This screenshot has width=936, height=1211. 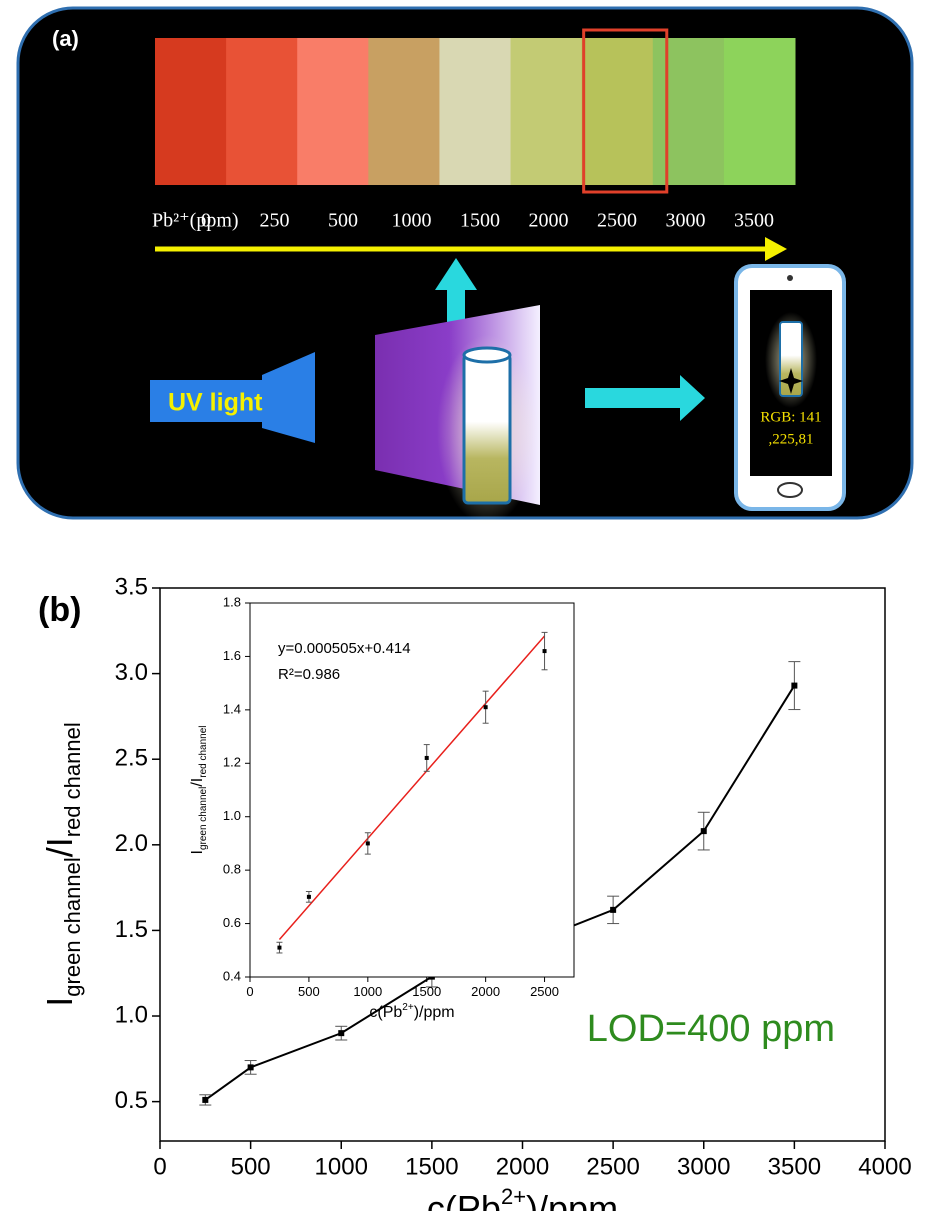 What do you see at coordinates (549, 221) in the screenshot?
I see `concentration-label: 2000` at bounding box center [549, 221].